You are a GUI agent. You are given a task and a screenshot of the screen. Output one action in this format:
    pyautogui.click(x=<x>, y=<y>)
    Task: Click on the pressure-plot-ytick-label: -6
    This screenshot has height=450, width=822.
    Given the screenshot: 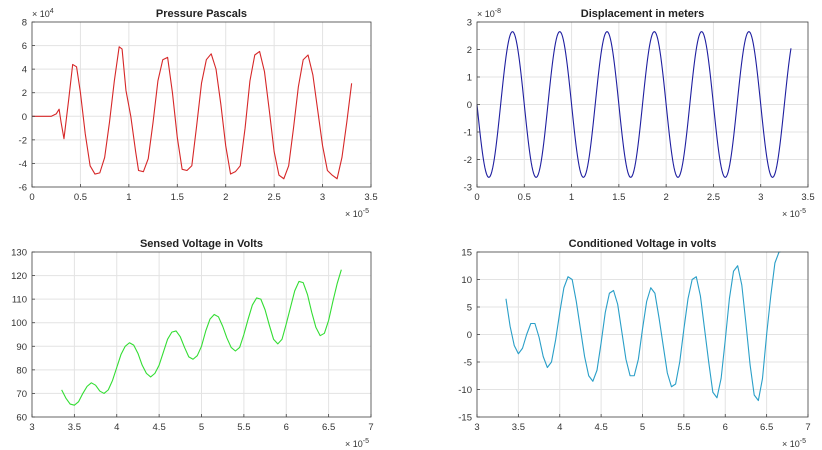 What is the action you would take?
    pyautogui.click(x=23, y=188)
    